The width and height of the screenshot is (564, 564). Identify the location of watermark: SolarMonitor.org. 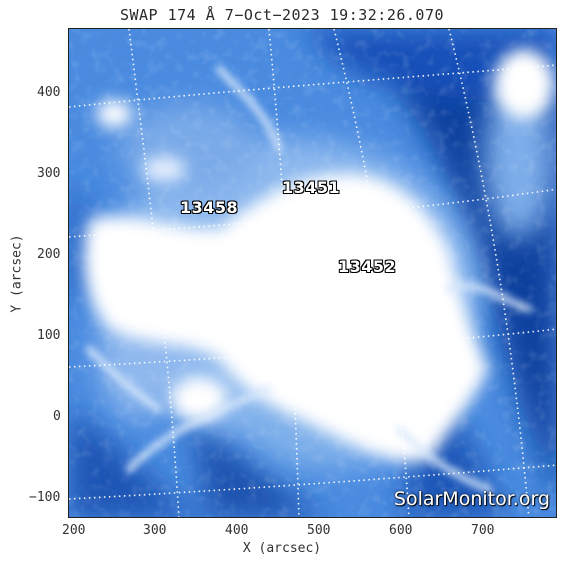
(471, 499).